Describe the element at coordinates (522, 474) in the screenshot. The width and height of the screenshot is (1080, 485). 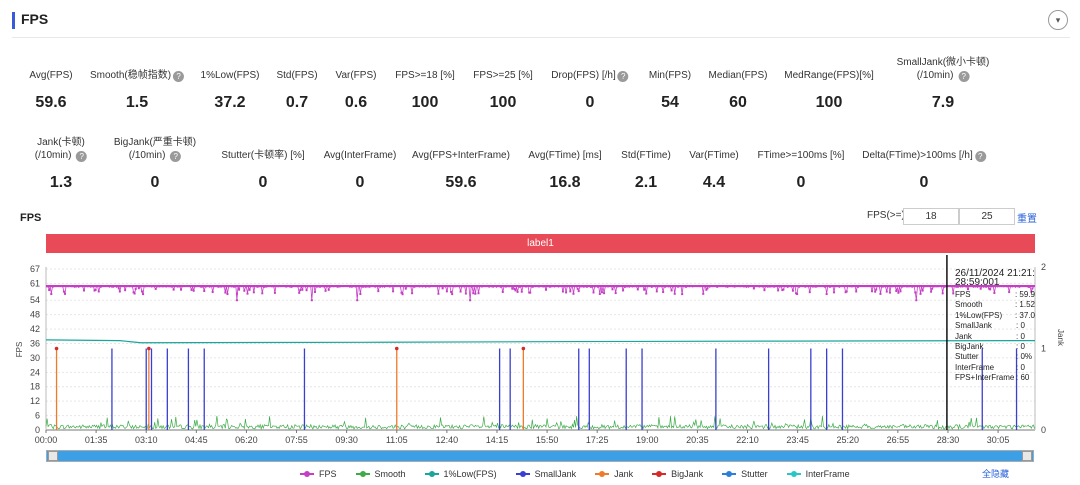
I see `legend-swatch` at that location.